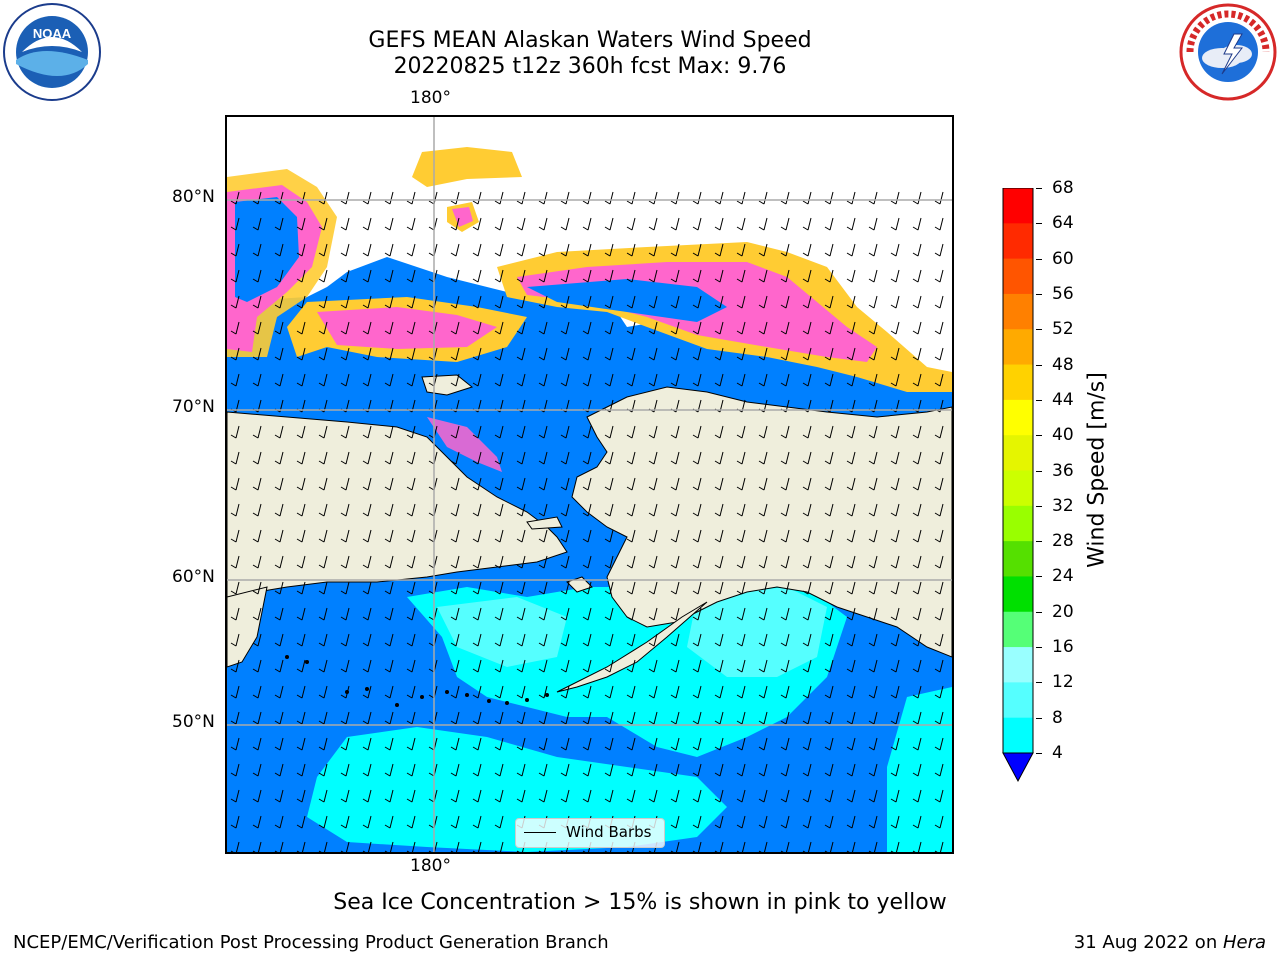 The image size is (1280, 960). Describe the element at coordinates (1063, 399) in the screenshot. I see `colorbar-tick-label: 44` at that location.